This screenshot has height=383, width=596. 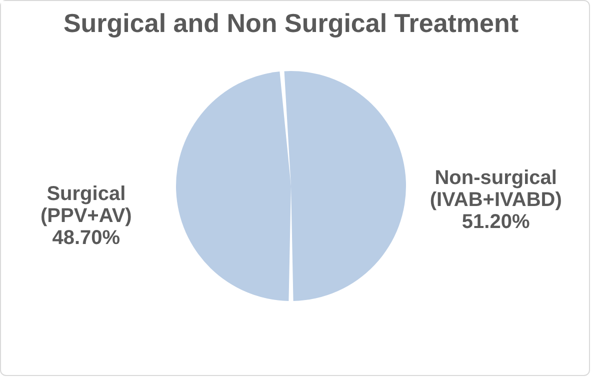 I want to click on data-label: 48.70%, so click(x=86, y=238).